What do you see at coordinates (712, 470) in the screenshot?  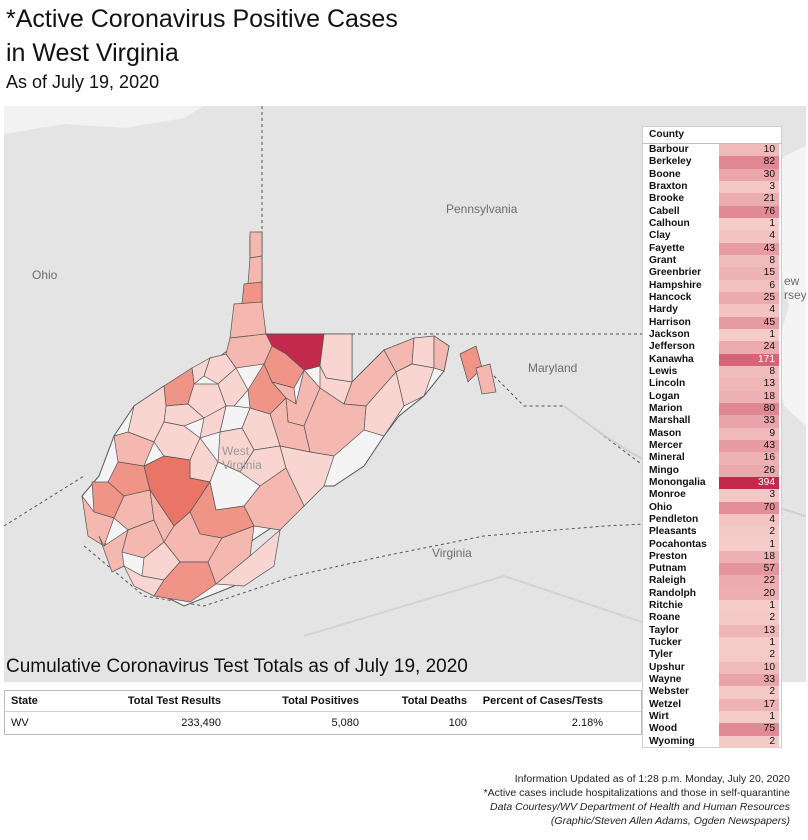 I see `county-row: Mingo 26` at bounding box center [712, 470].